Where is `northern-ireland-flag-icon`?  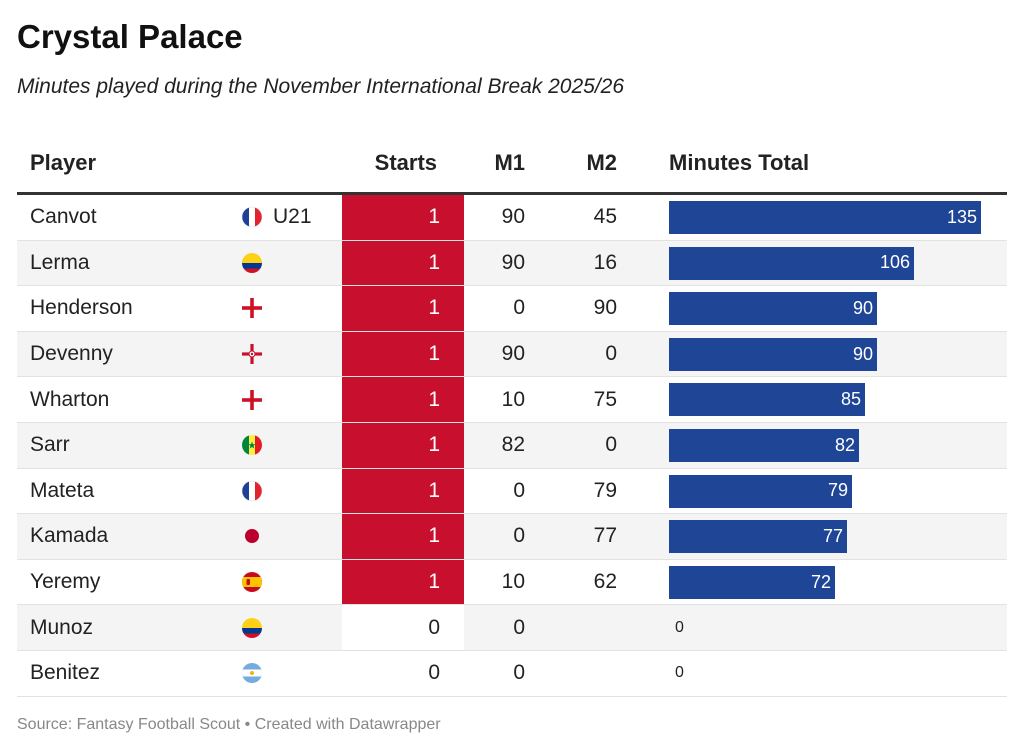
northern-ireland-flag-icon is located at coordinates (252, 354).